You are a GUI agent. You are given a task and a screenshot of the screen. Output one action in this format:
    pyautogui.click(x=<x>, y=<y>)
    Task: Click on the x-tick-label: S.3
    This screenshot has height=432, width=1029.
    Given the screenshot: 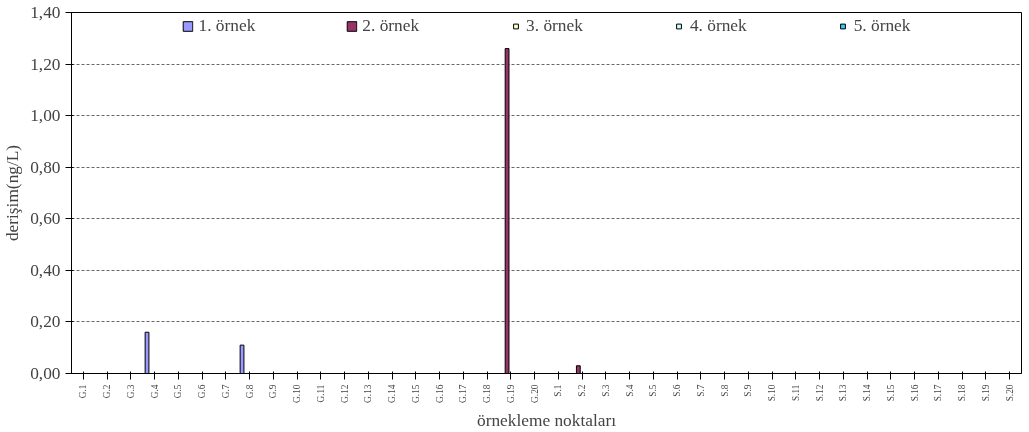 What is the action you would take?
    pyautogui.click(x=605, y=390)
    